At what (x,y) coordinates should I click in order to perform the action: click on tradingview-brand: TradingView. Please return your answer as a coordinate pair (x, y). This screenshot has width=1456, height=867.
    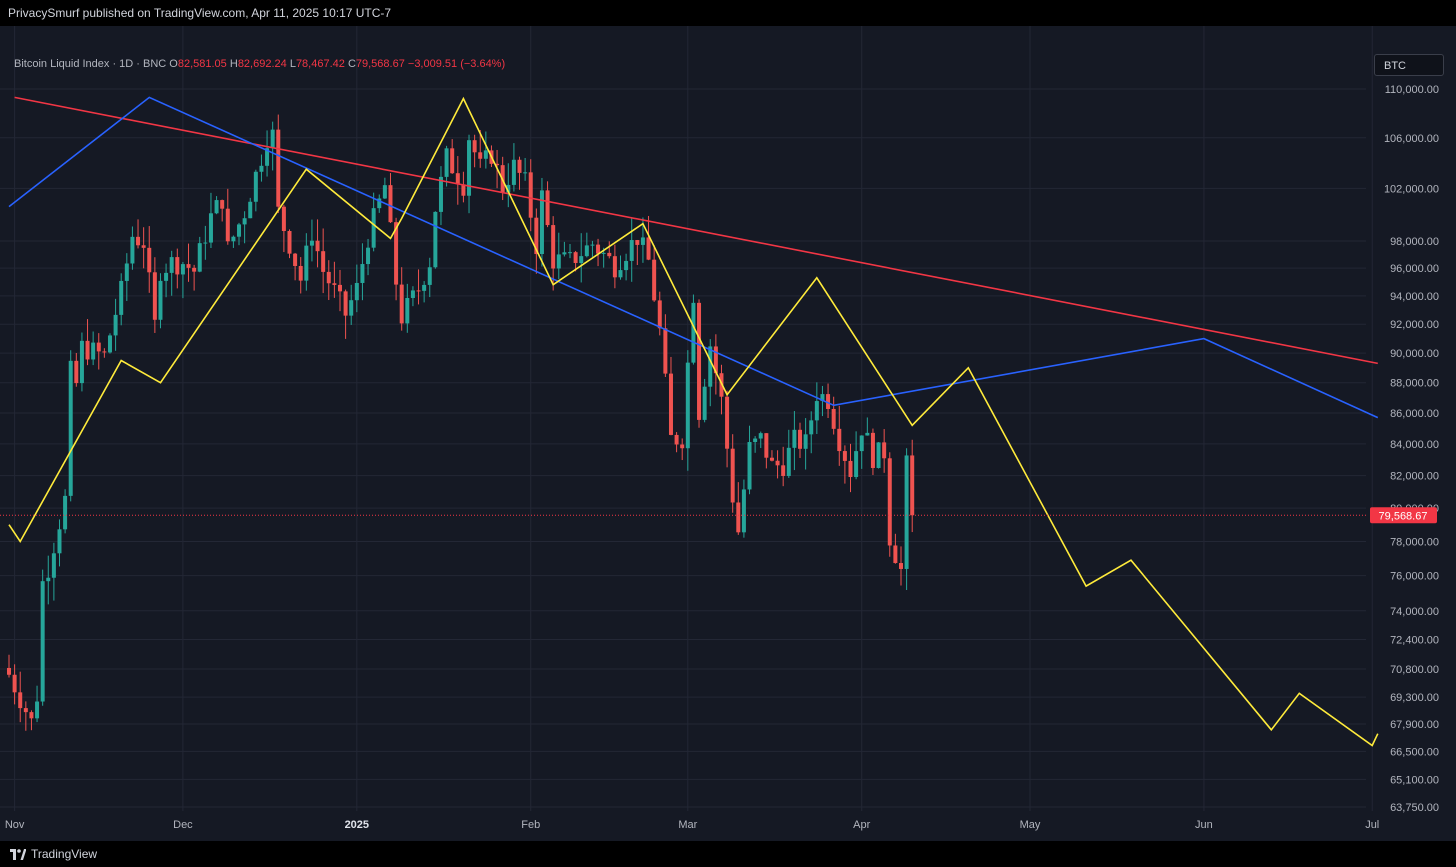
    Looking at the image, I should click on (53, 854).